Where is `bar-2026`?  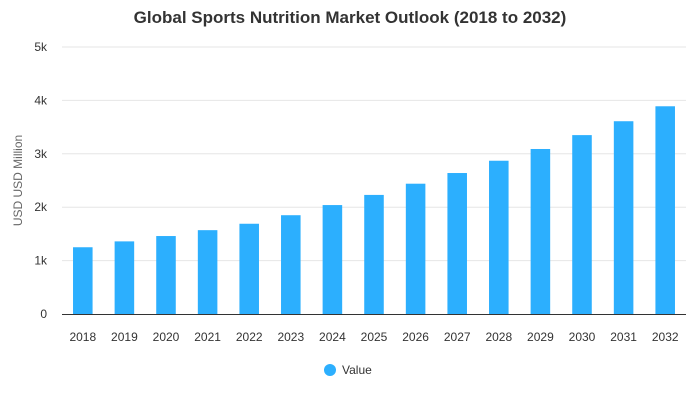 bar-2026 is located at coordinates (415, 248).